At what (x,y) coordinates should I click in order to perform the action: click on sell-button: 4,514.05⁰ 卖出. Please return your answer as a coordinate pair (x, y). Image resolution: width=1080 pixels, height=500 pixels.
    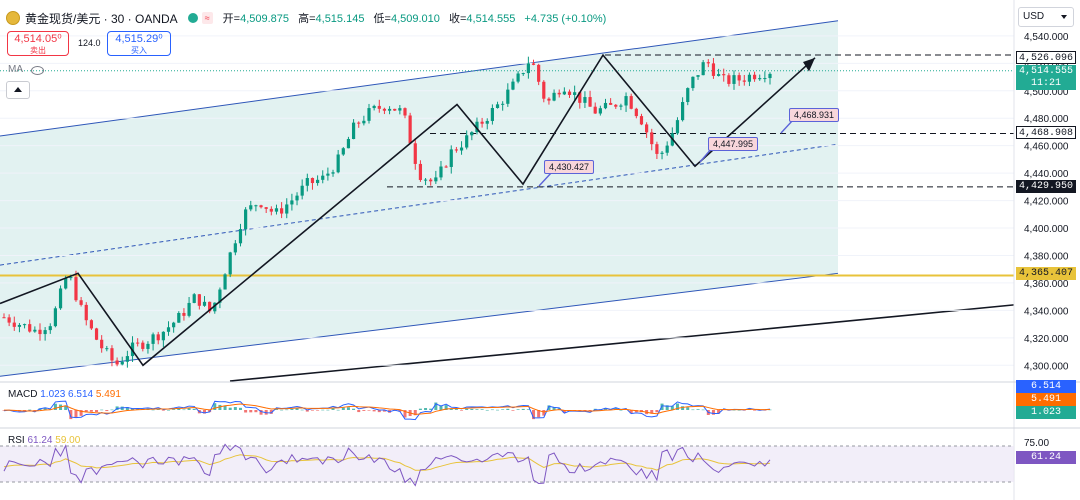
    Looking at the image, I should click on (38, 43).